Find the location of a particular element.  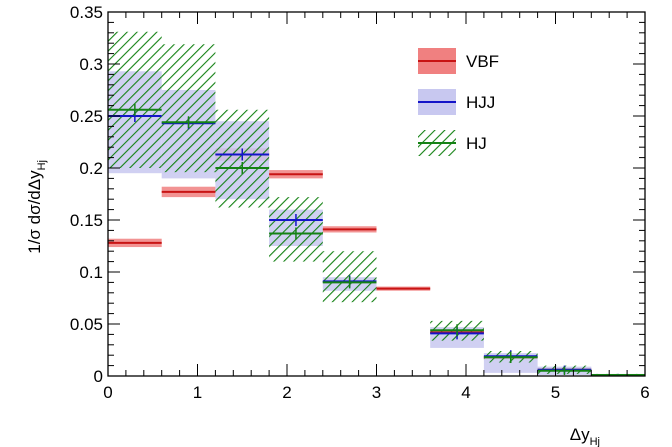

y-tick-label-0: 0 is located at coordinates (98, 376).